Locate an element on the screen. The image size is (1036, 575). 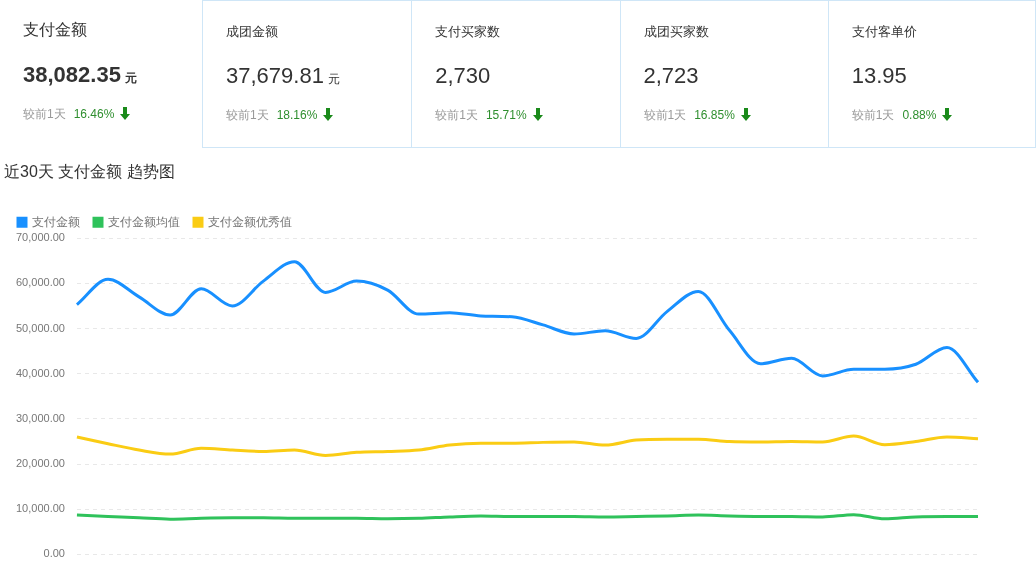
text: 16.85% is located at coordinates (714, 115).